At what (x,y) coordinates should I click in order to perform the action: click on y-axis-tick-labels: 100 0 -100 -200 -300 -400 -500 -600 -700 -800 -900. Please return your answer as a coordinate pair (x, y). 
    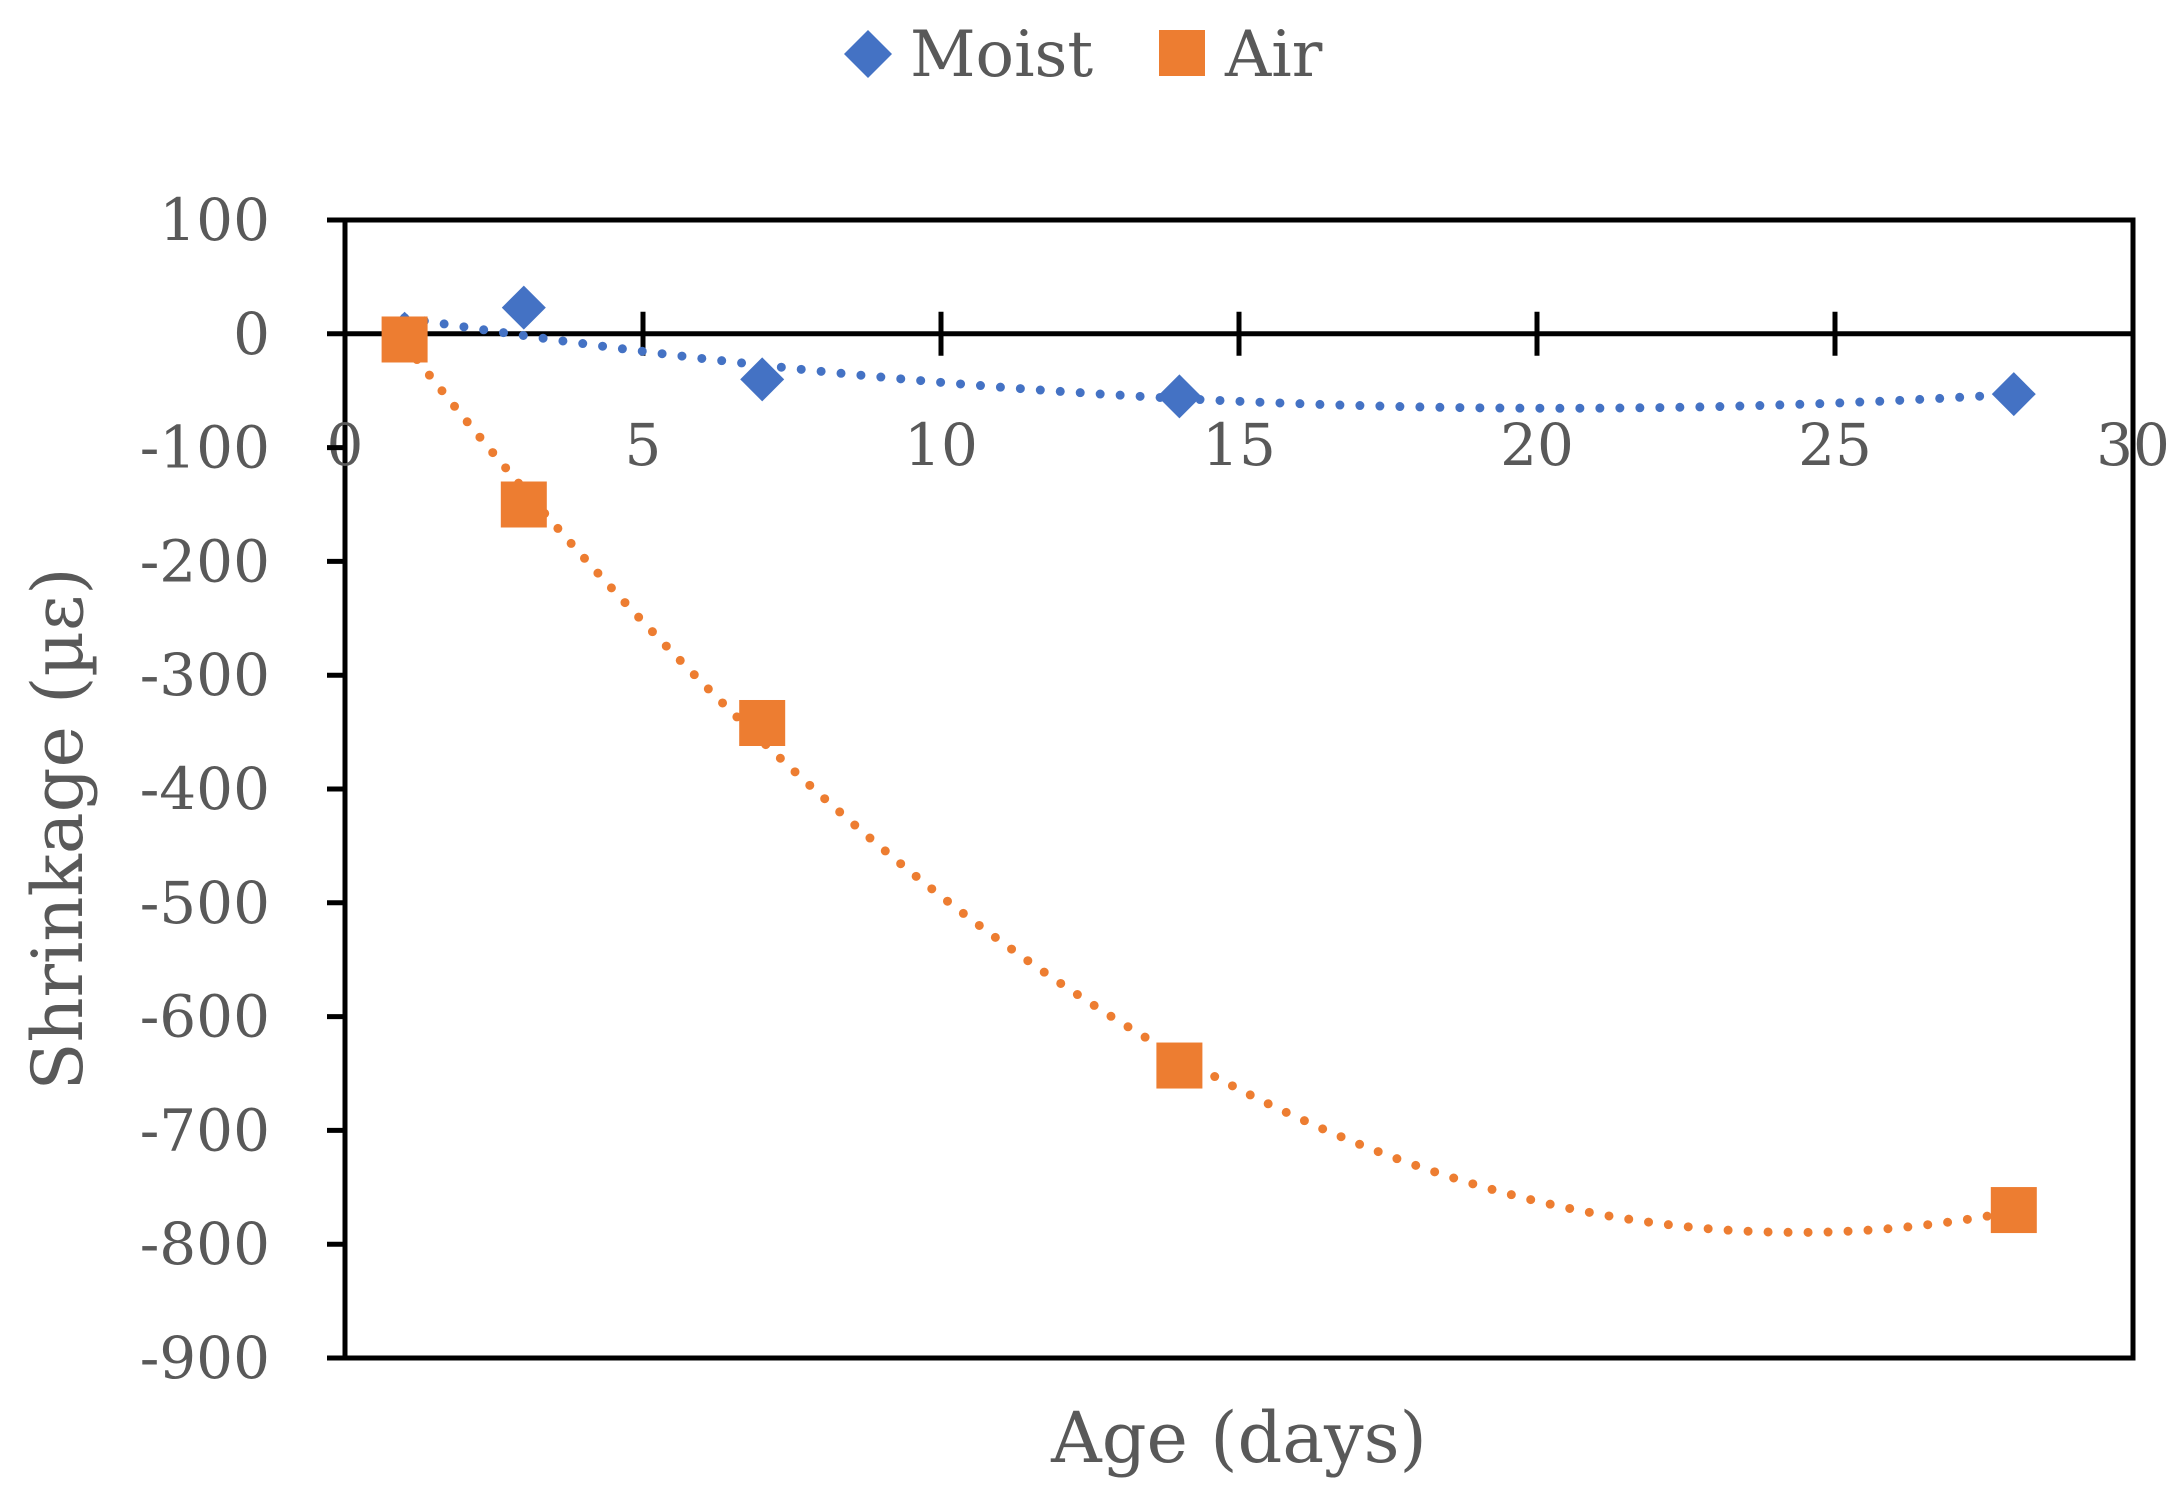
    Looking at the image, I should click on (205, 789).